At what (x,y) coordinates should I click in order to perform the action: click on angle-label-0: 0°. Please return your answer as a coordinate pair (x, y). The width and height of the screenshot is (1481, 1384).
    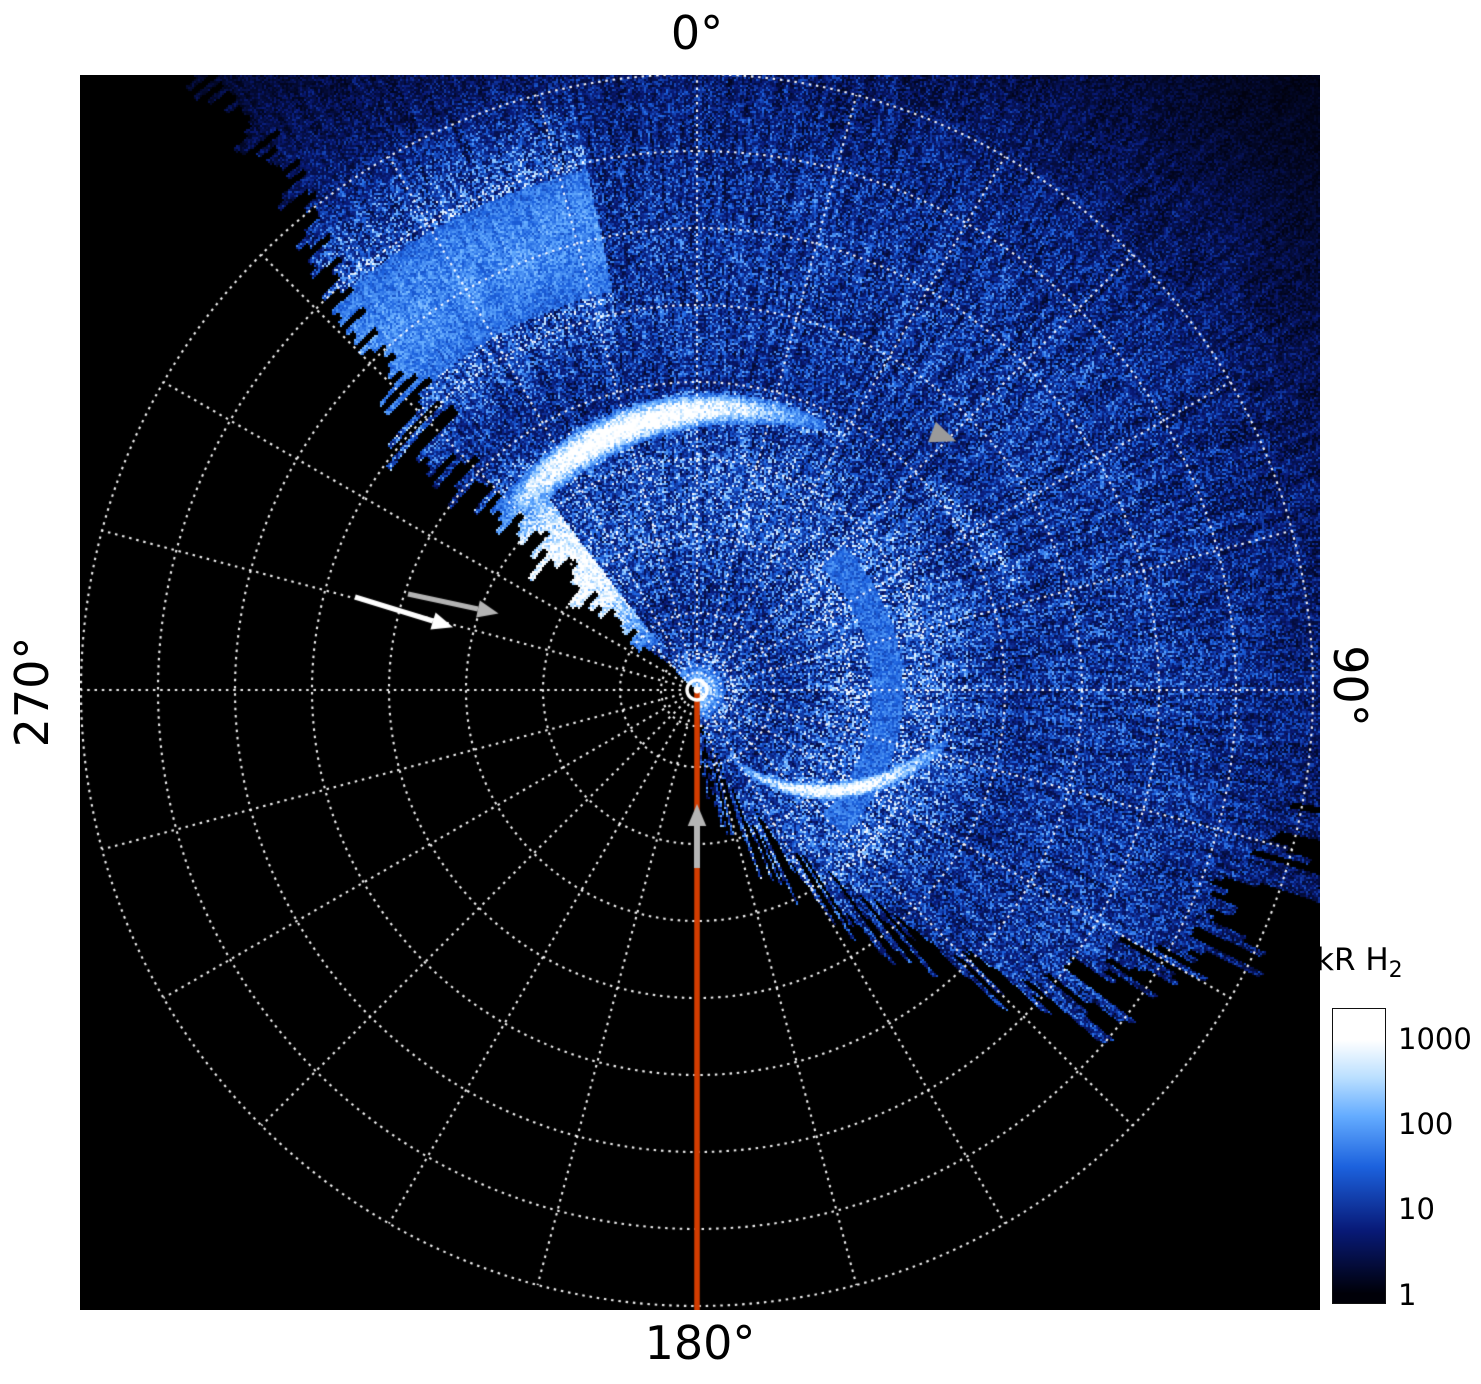
    Looking at the image, I should click on (697, 33).